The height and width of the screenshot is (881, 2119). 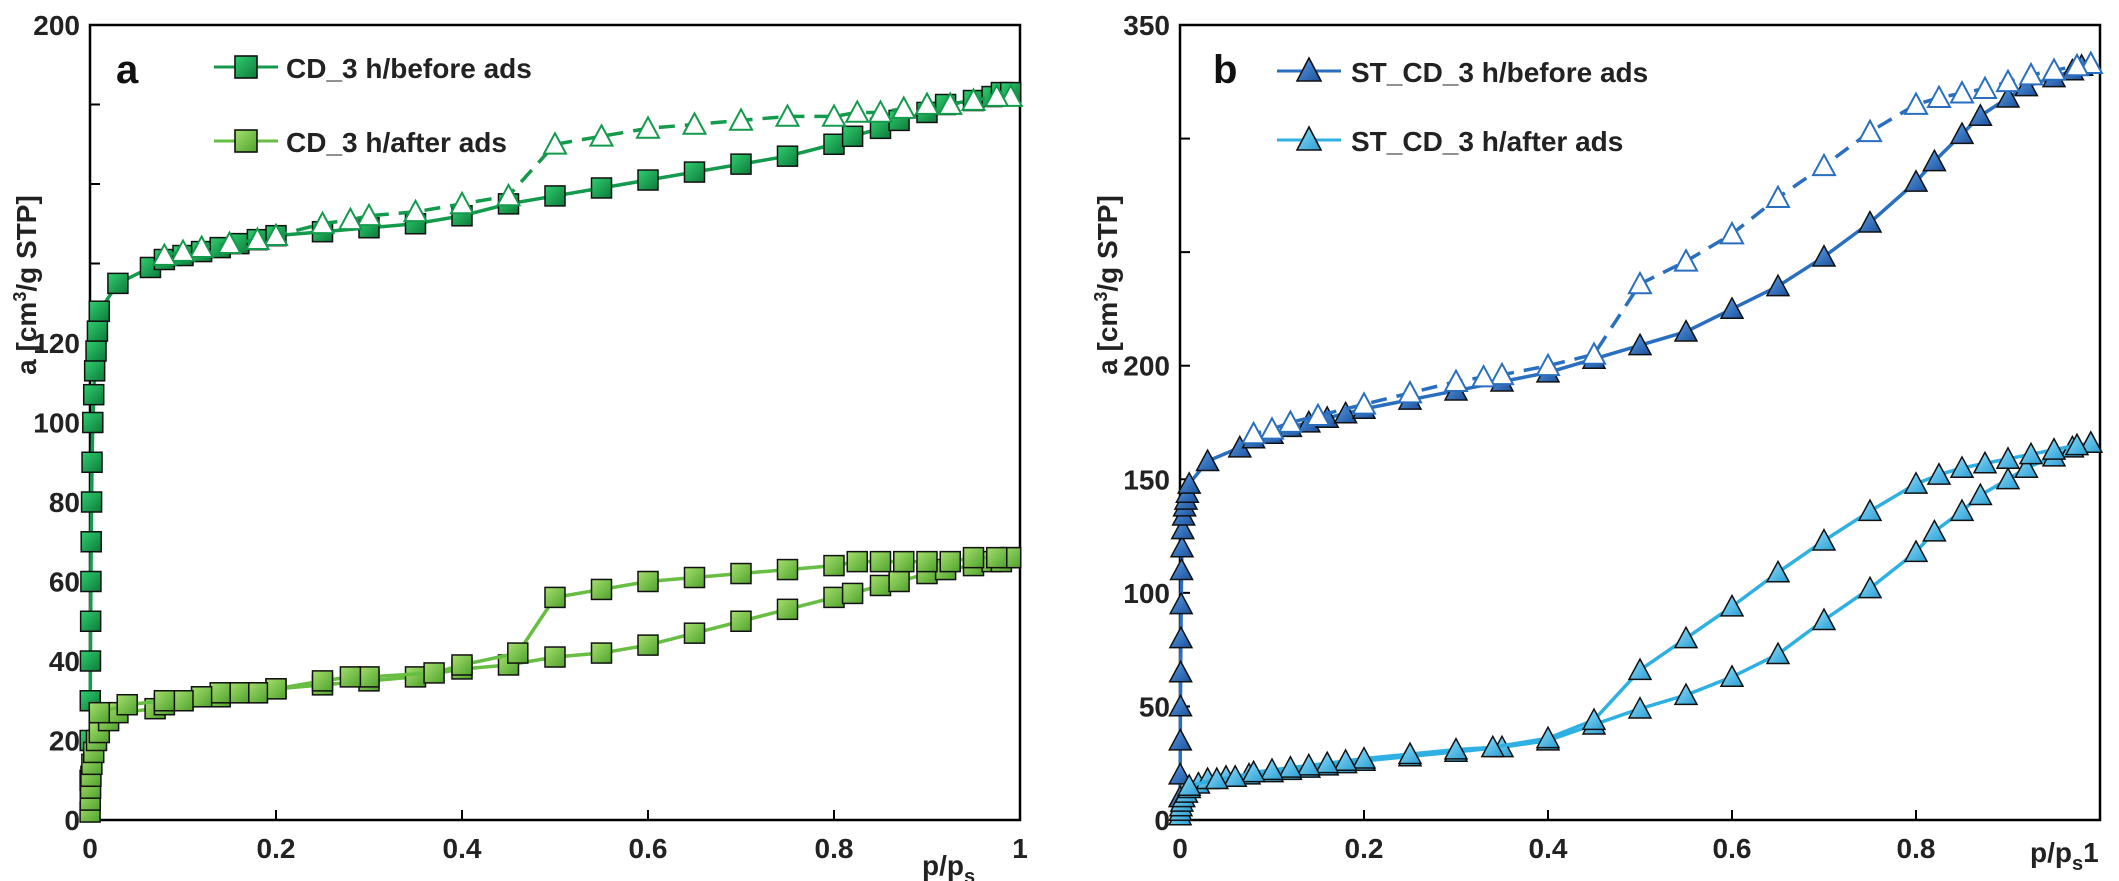 I want to click on panel-a-x-label: p/ps, so click(x=948, y=865).